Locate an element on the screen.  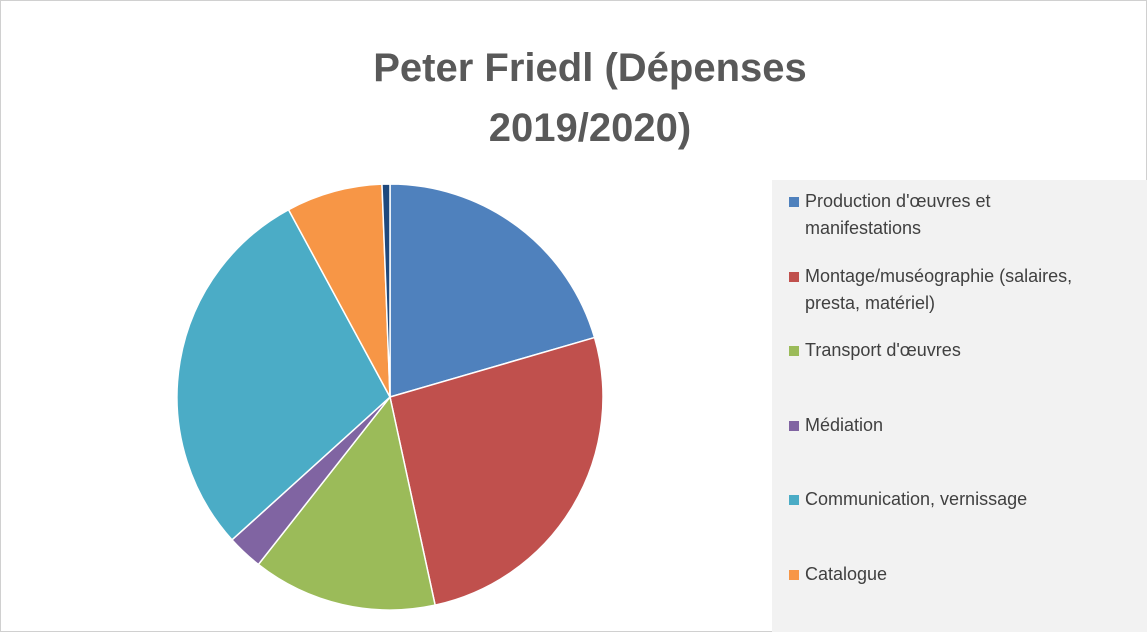
legend-label: Catalogue is located at coordinates (846, 573).